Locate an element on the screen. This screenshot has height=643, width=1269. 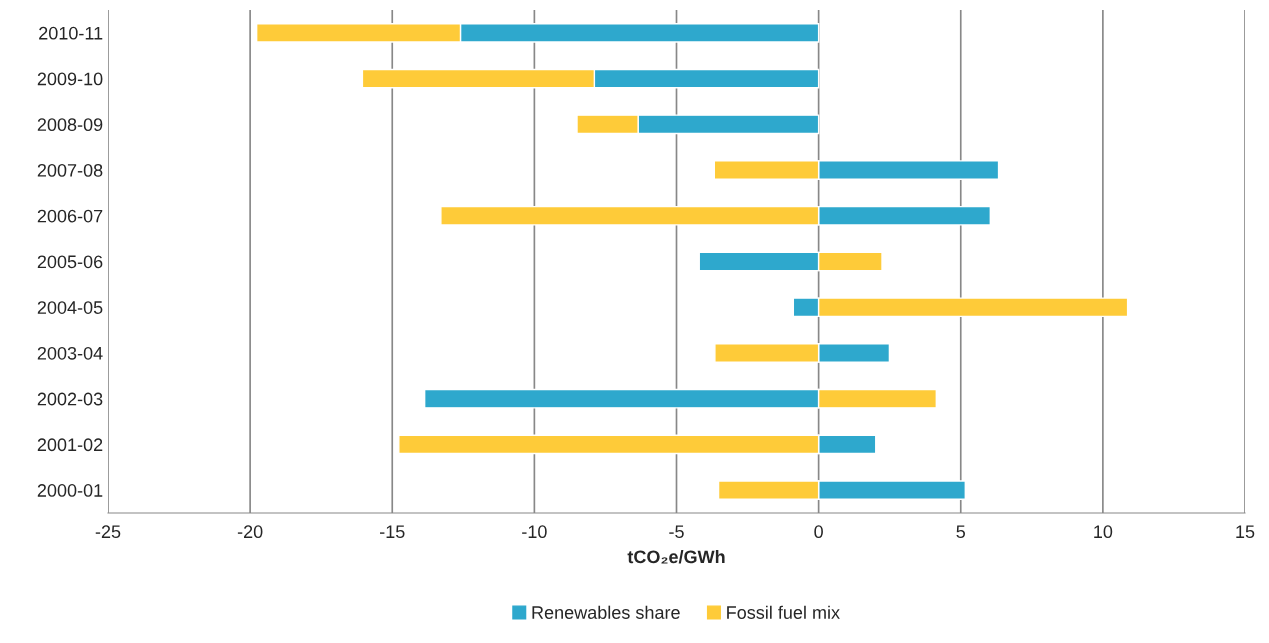
x-tick-label: -20 is located at coordinates (250, 532).